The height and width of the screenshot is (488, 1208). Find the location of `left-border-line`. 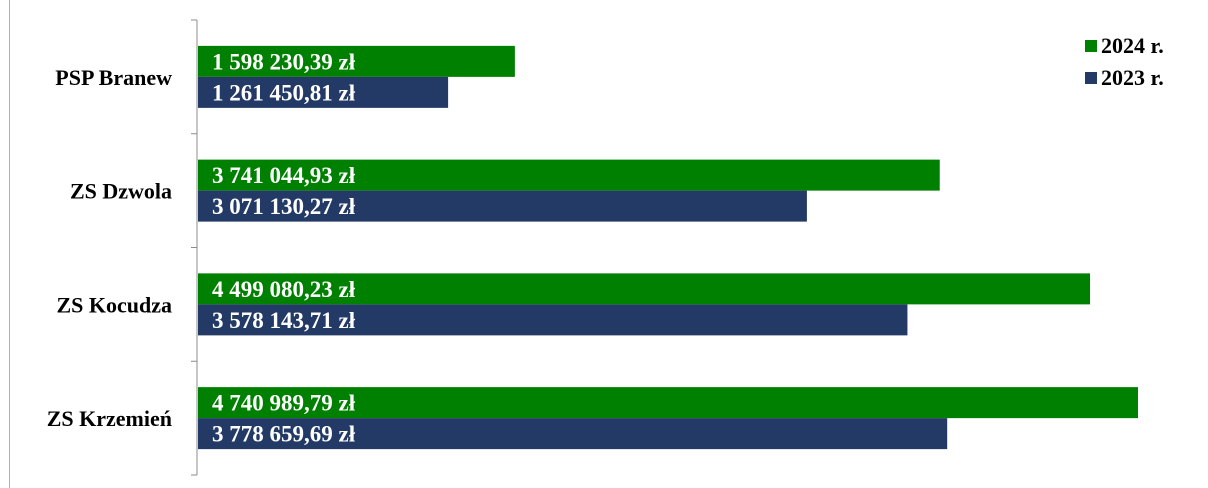

left-border-line is located at coordinates (9, 244).